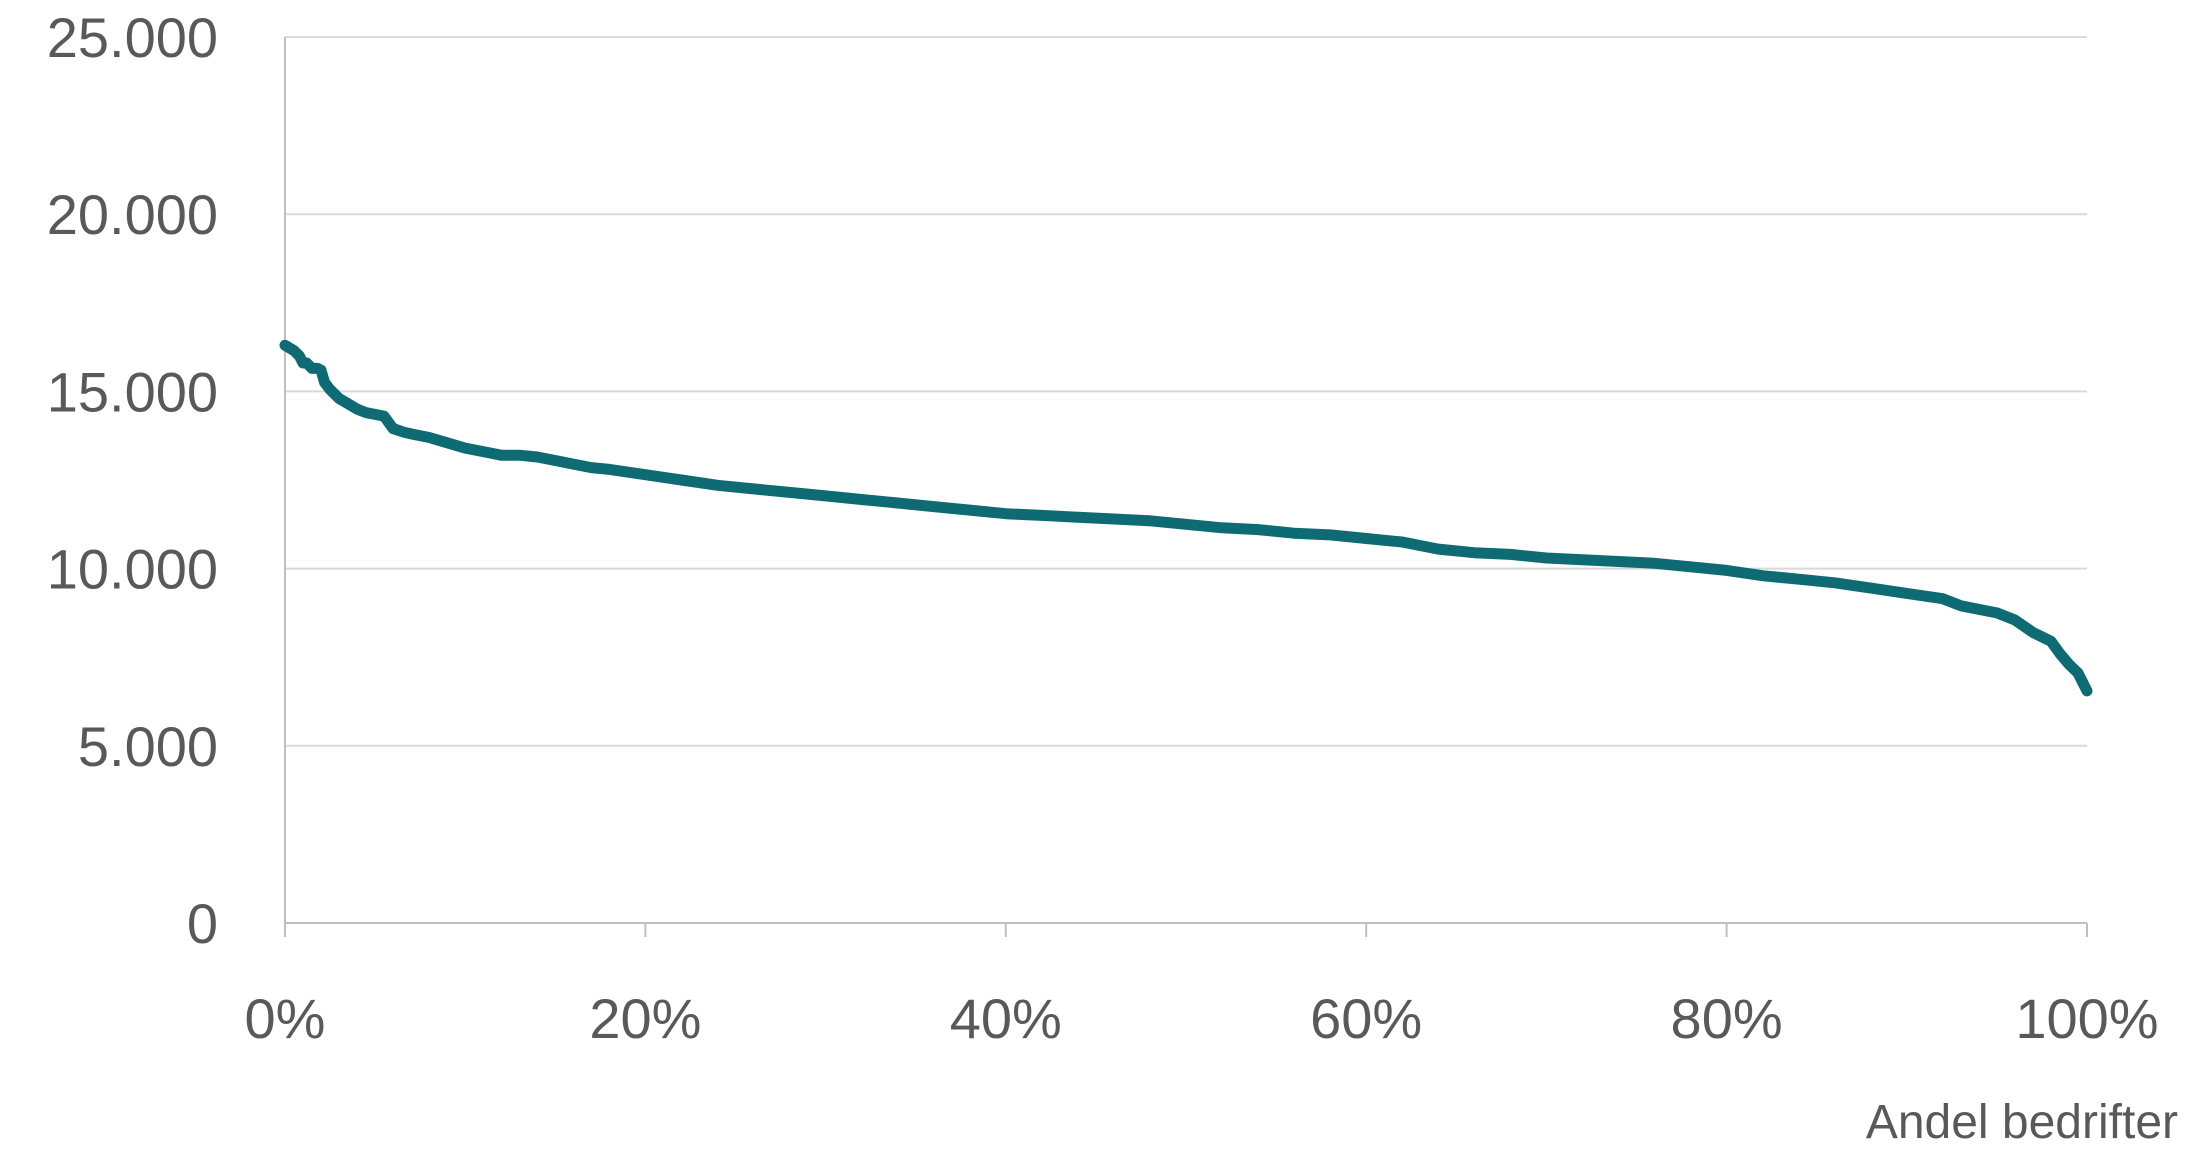 This screenshot has height=1150, width=2190. I want to click on x-tick-label: 60%, so click(1366, 1018).